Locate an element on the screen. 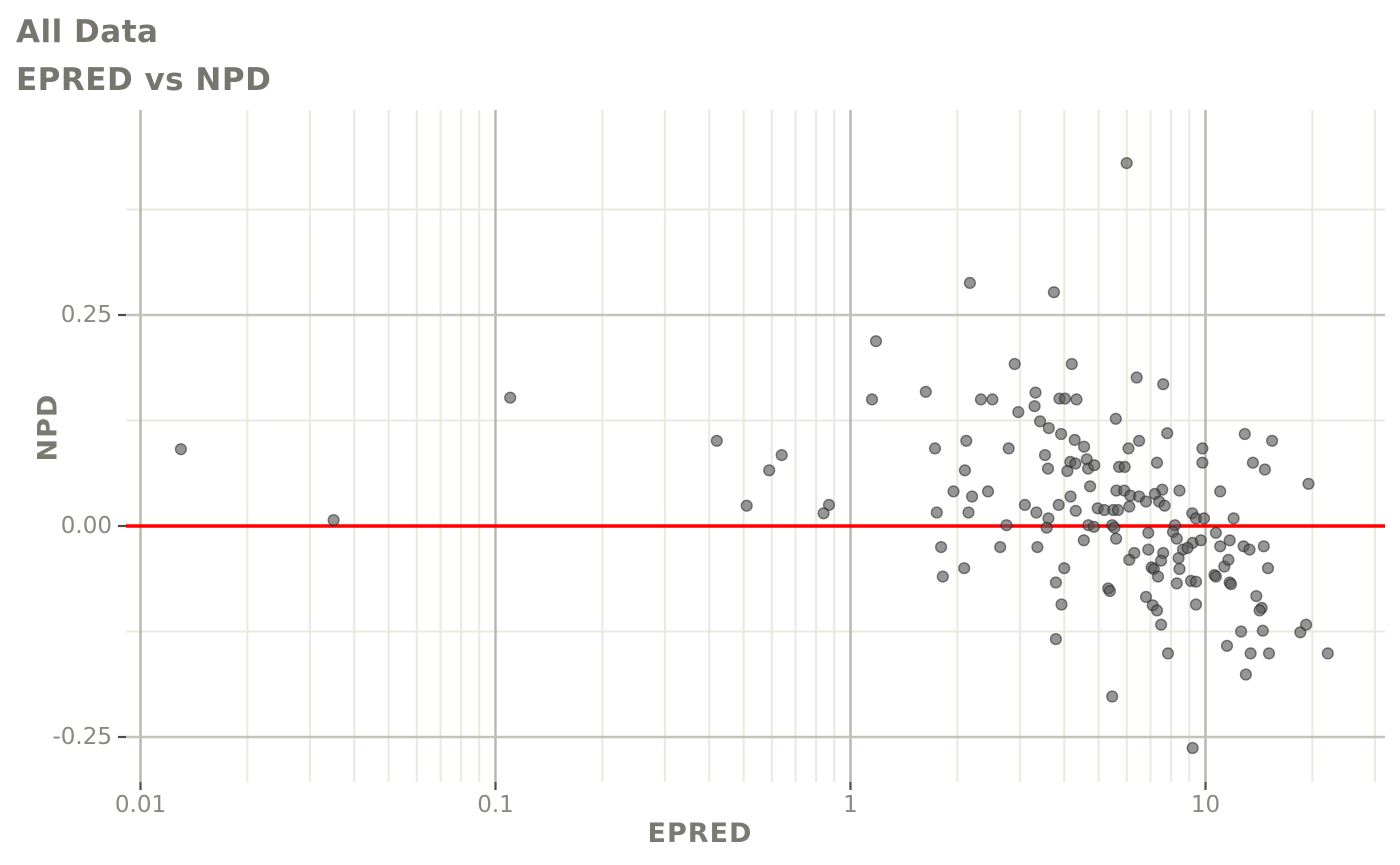 This screenshot has width=1400, height=865. x-tick-label: 10 is located at coordinates (1205, 805).